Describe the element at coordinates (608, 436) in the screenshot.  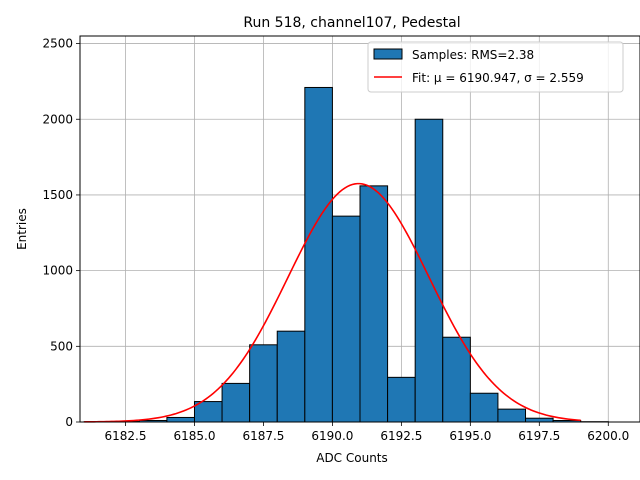
I see `x-tick-label: 6200.0` at that location.